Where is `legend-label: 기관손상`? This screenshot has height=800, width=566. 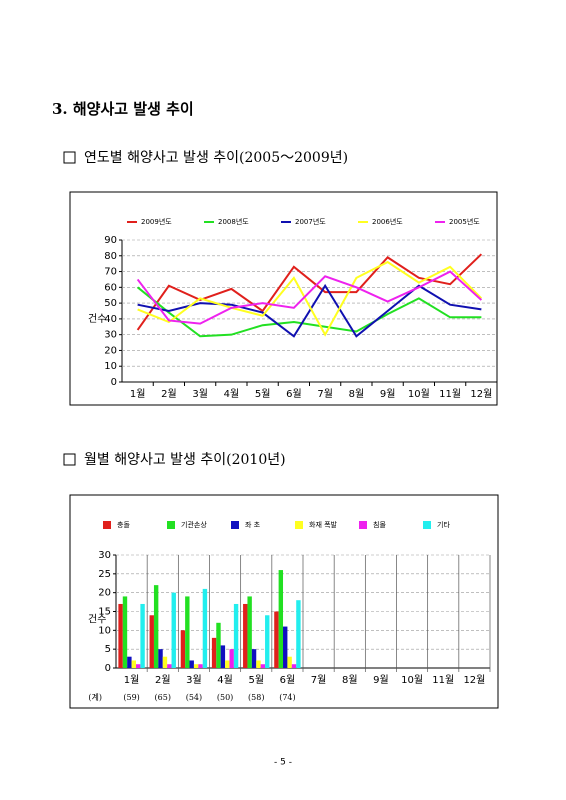 legend-label: 기관손상 is located at coordinates (194, 524).